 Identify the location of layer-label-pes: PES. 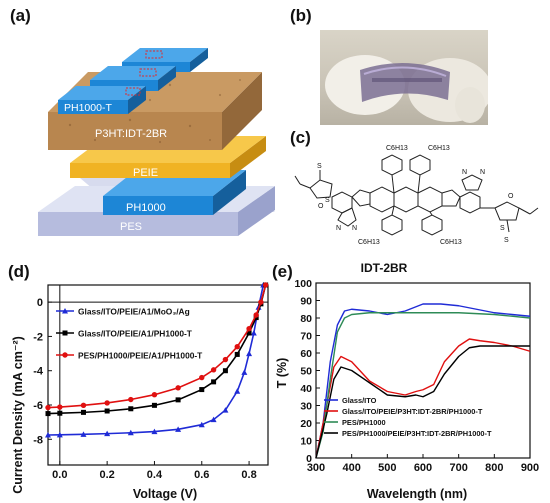
(131, 227).